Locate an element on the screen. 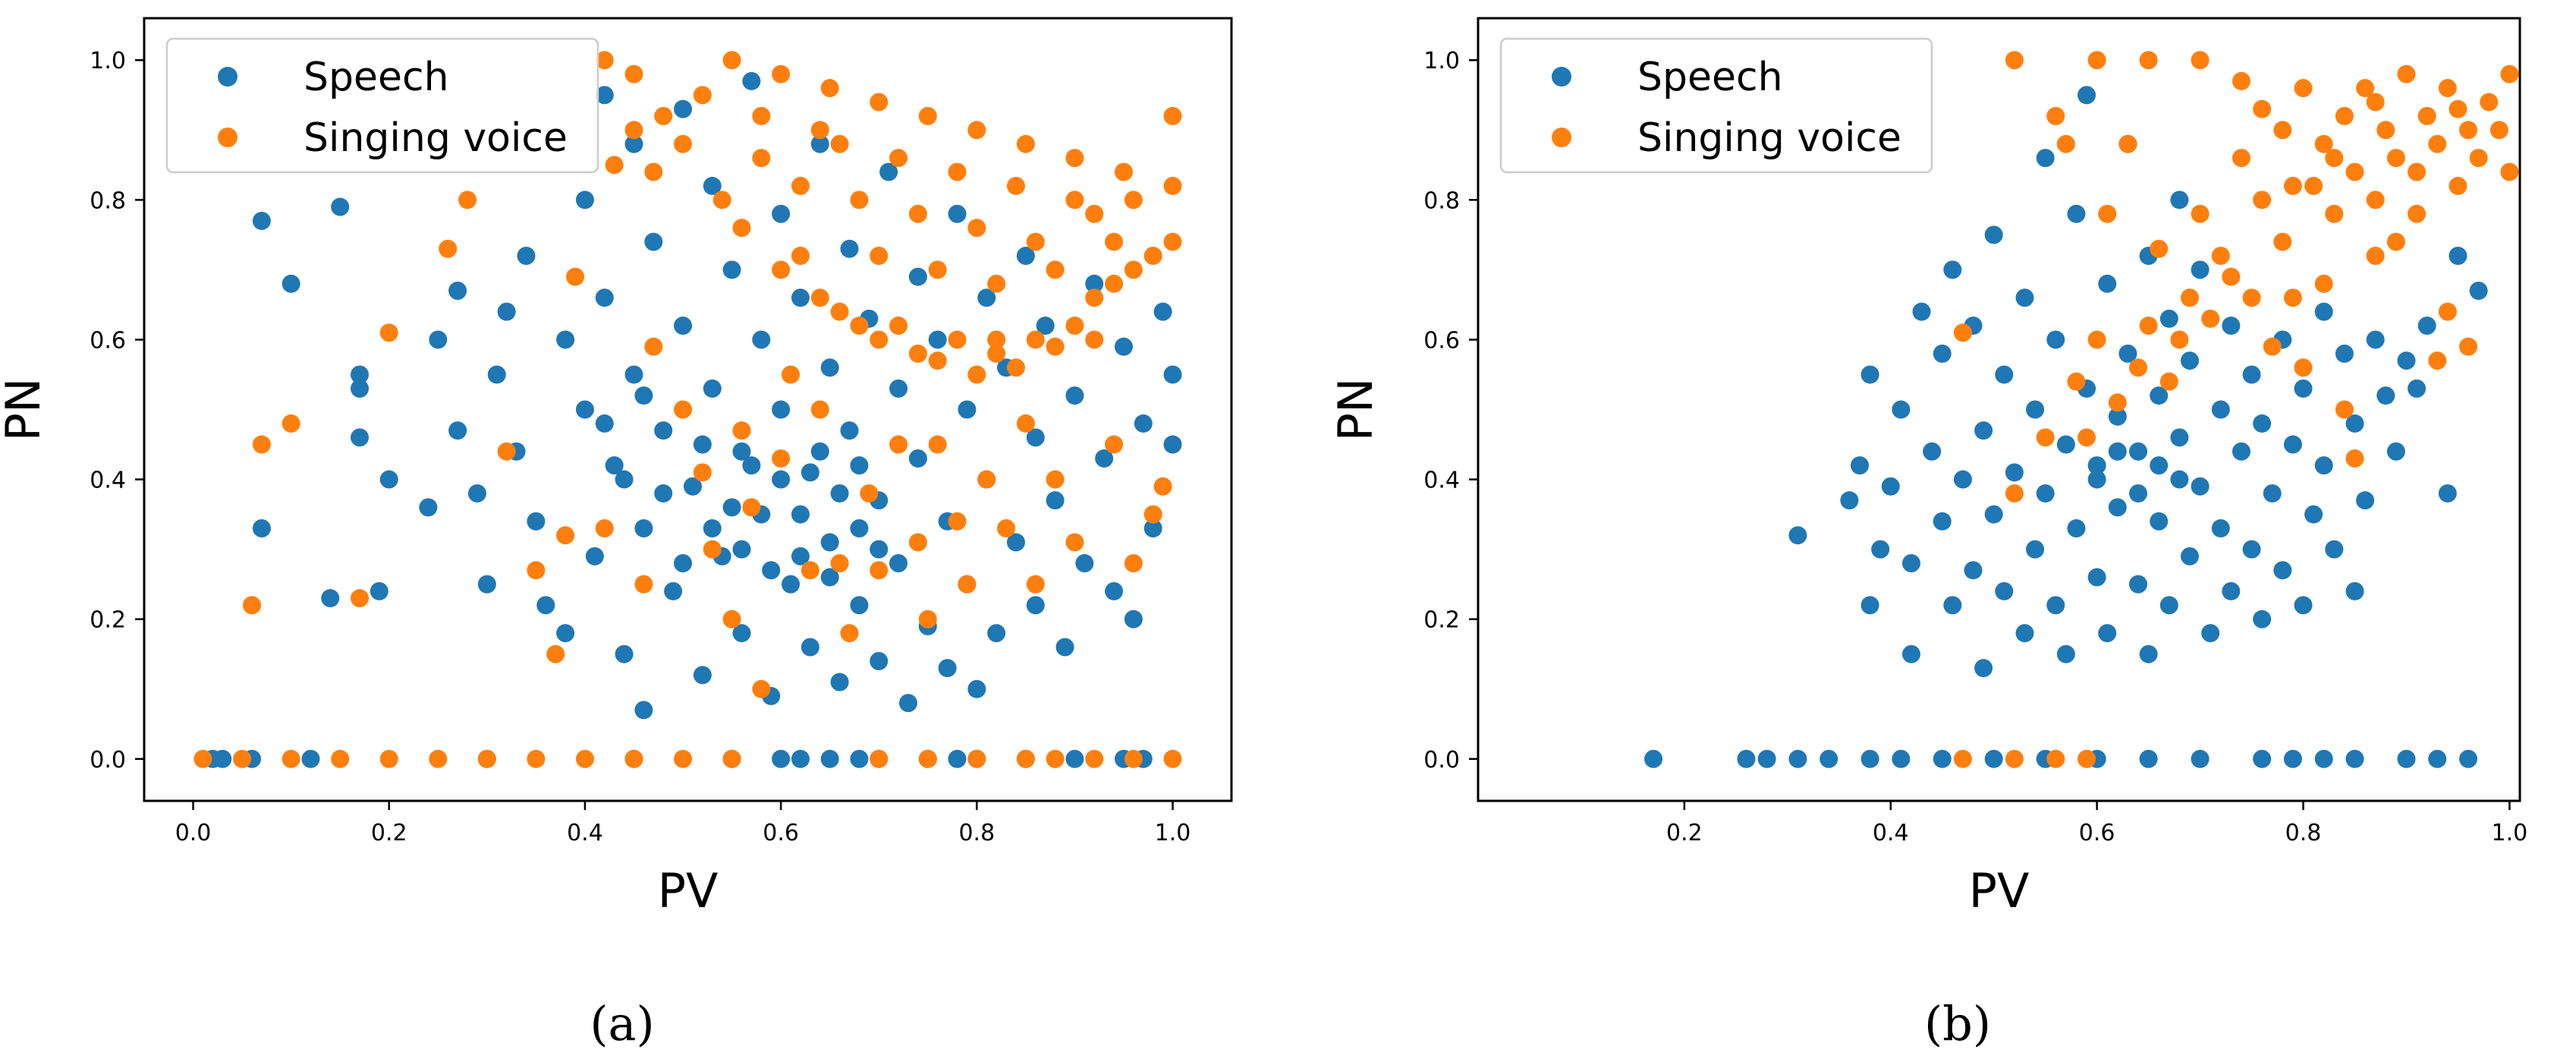  legend-label: Singing voice is located at coordinates (1769, 138).